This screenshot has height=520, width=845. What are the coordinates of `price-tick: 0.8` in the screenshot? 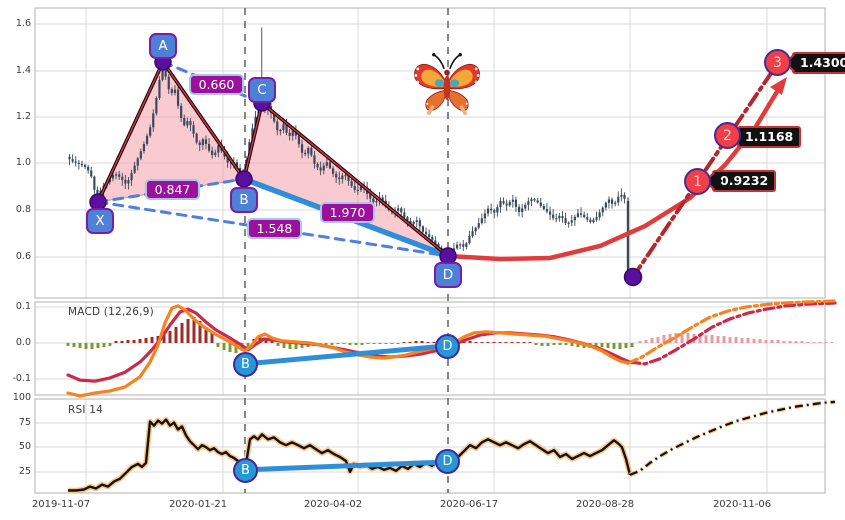 It's located at (23, 209).